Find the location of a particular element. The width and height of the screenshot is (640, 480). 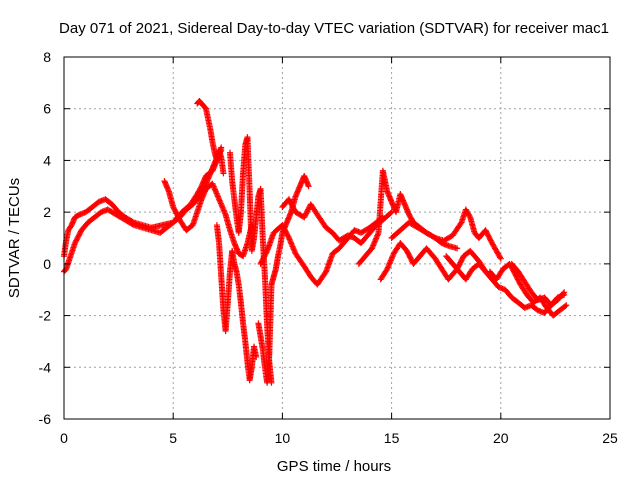

y-tick-label: 2 is located at coordinates (47, 212).